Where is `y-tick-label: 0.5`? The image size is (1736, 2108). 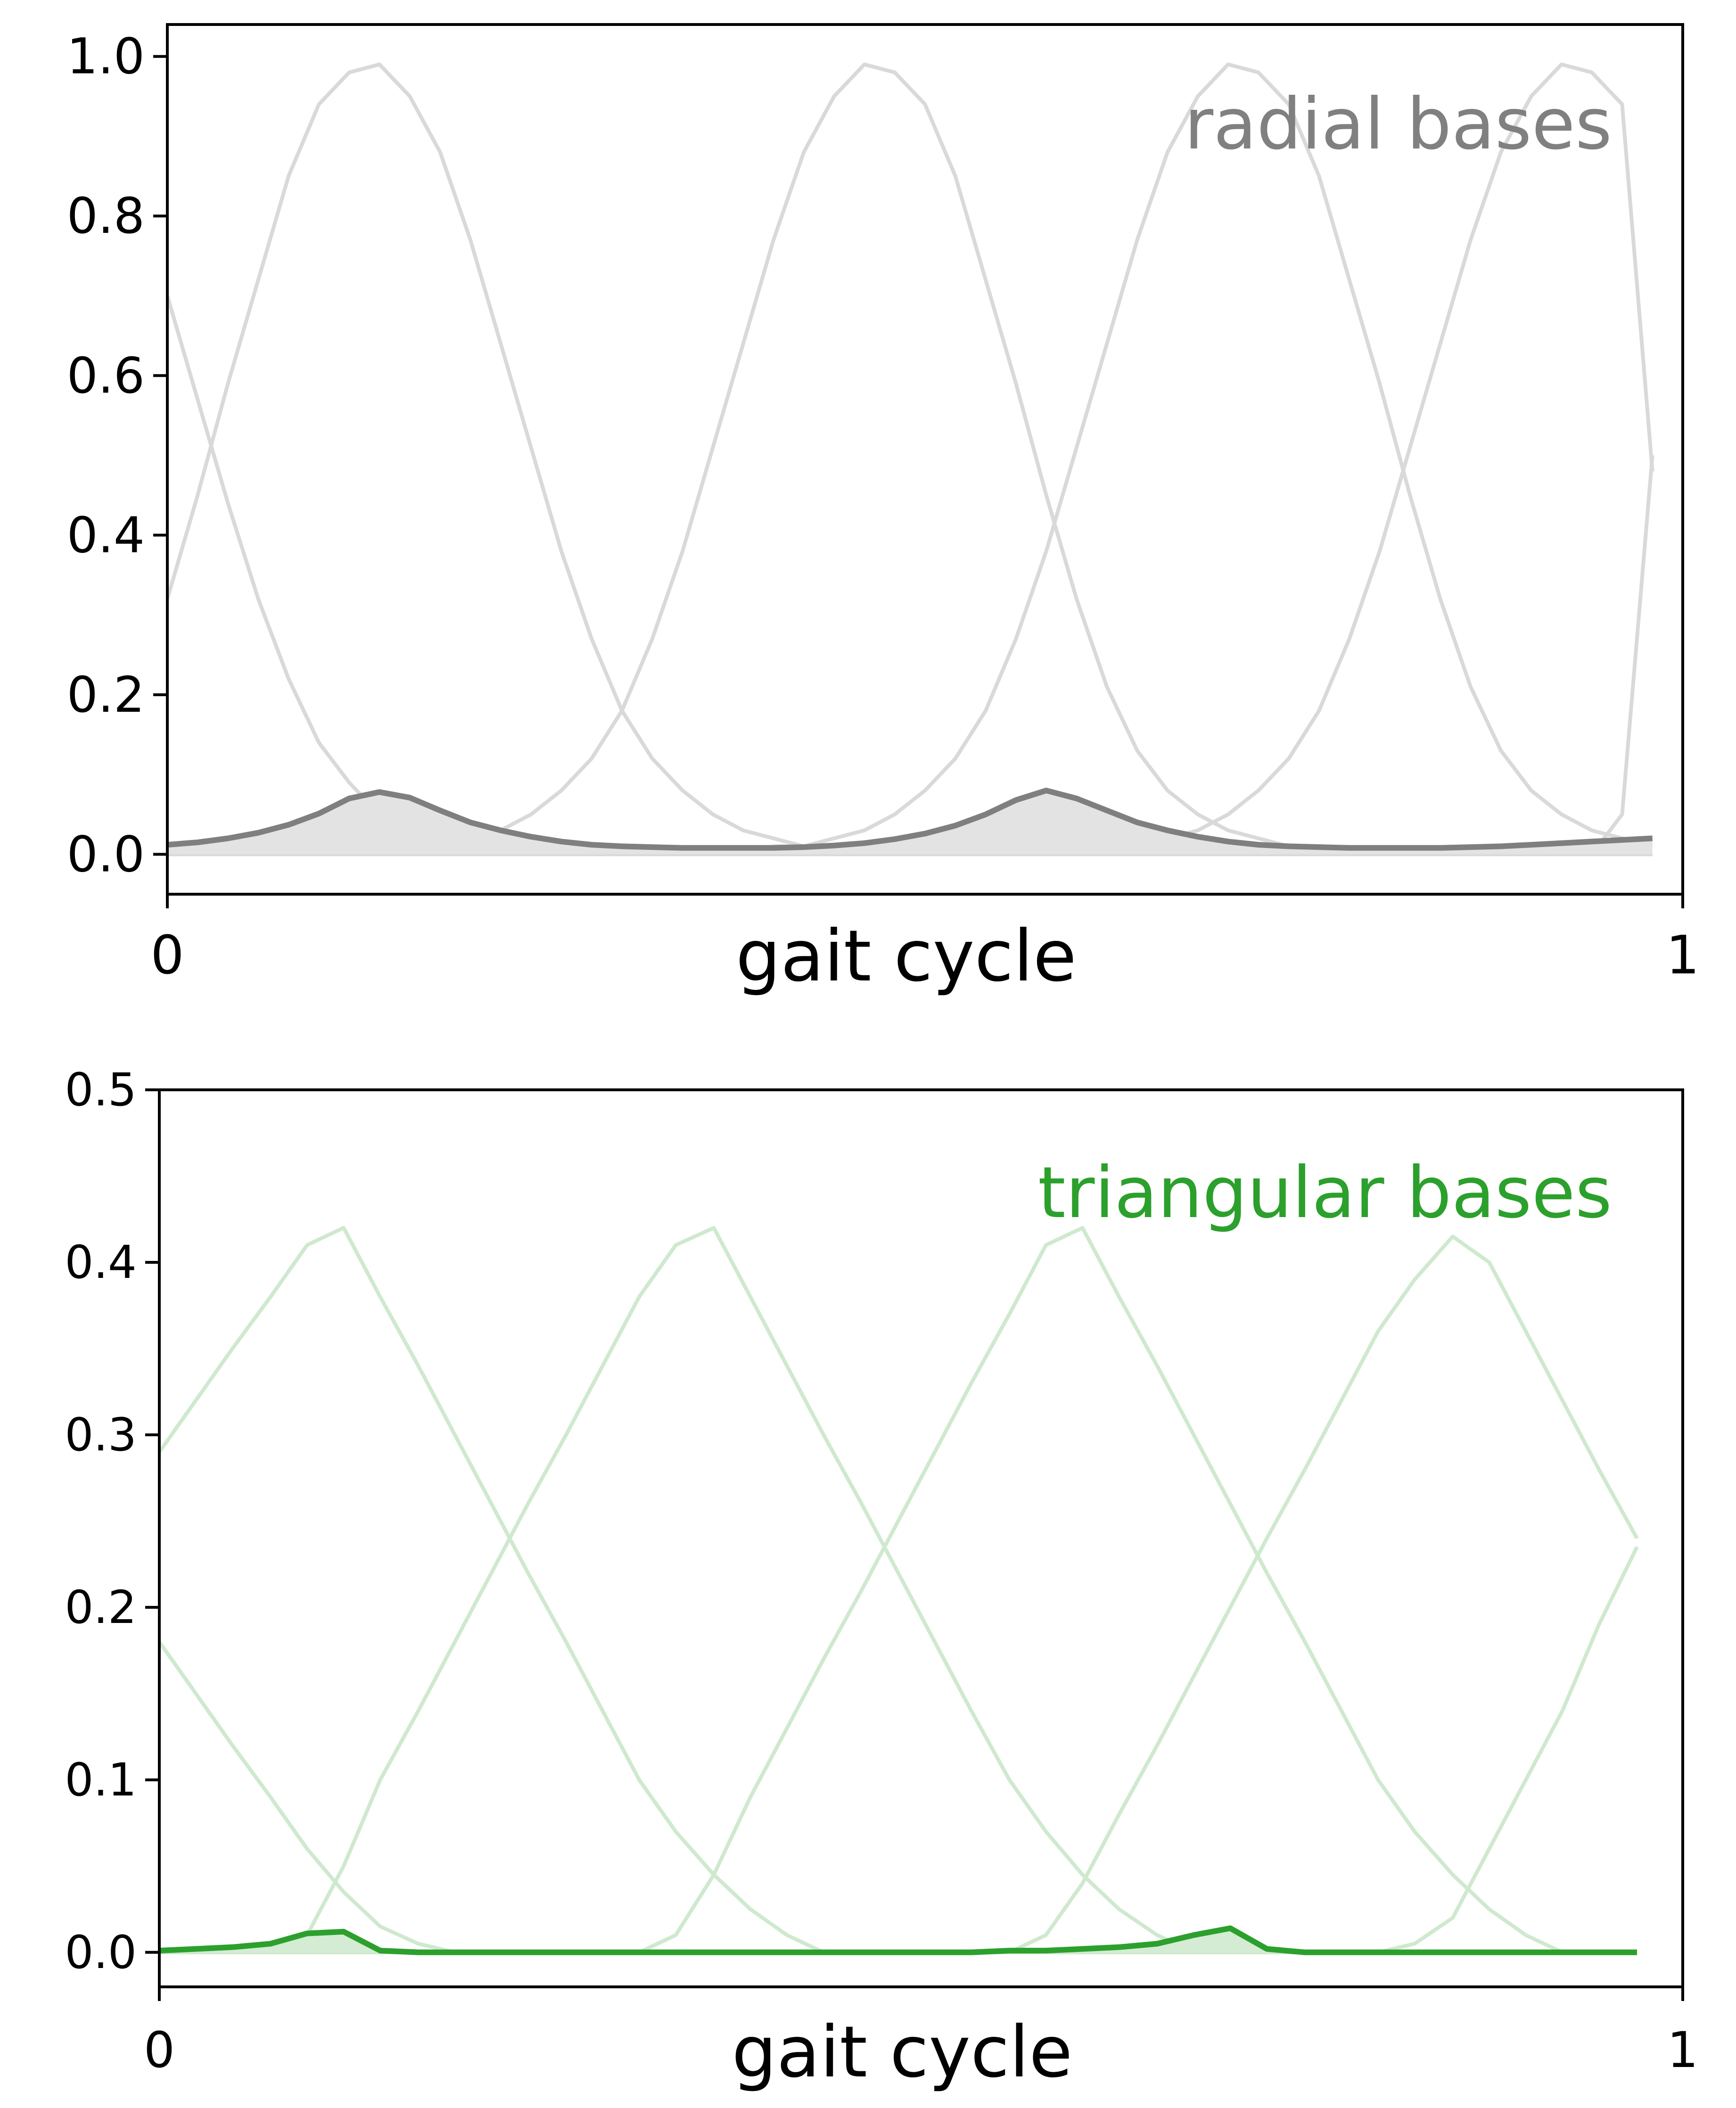 y-tick-label: 0.5 is located at coordinates (101, 1089).